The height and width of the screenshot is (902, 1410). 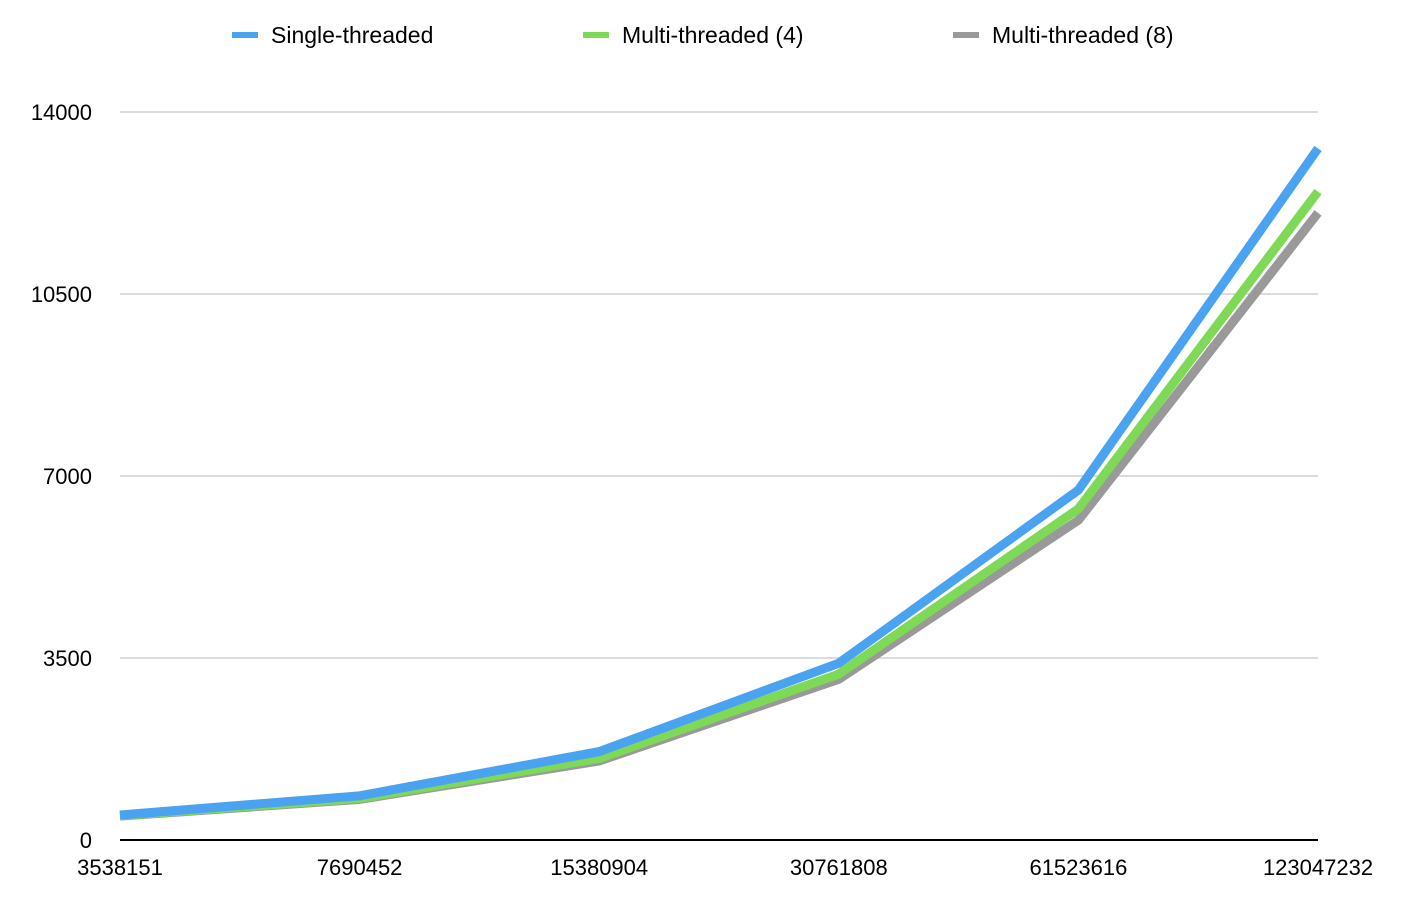 What do you see at coordinates (67, 658) in the screenshot?
I see `y-tick-label: 3500` at bounding box center [67, 658].